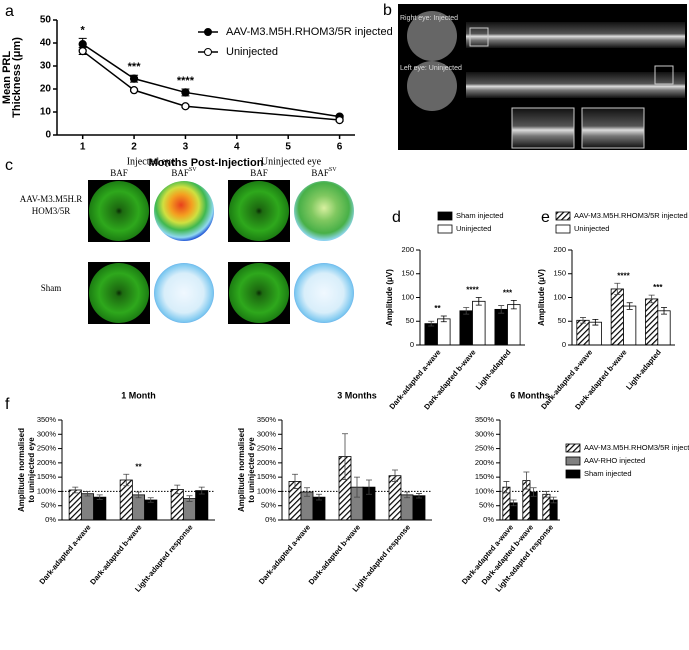 This screenshot has height=650, width=689. What do you see at coordinates (21, 470) in the screenshot?
I see `y-axis-label: Amplitude normalised` at bounding box center [21, 470].